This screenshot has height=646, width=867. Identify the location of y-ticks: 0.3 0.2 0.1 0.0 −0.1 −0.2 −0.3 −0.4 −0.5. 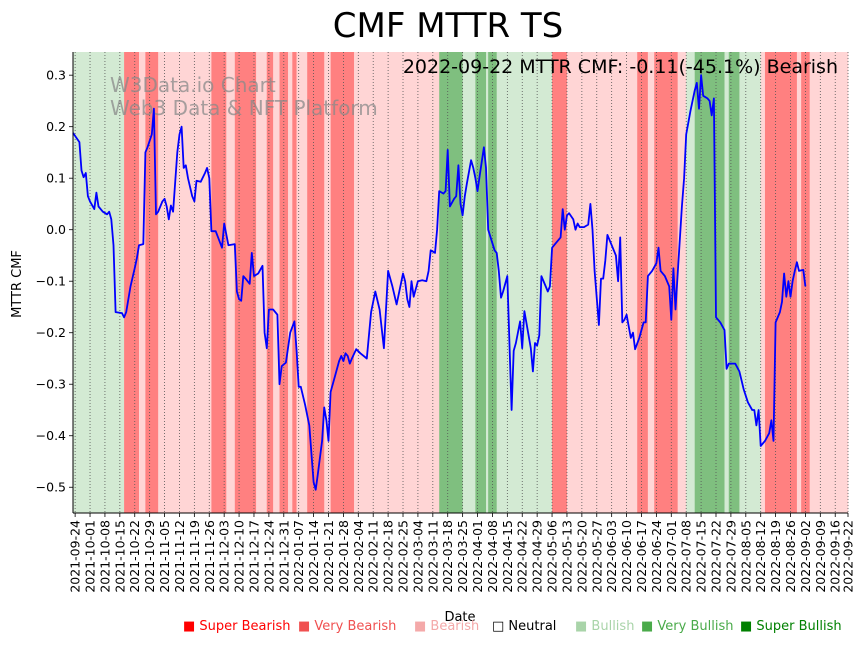
(54, 281).